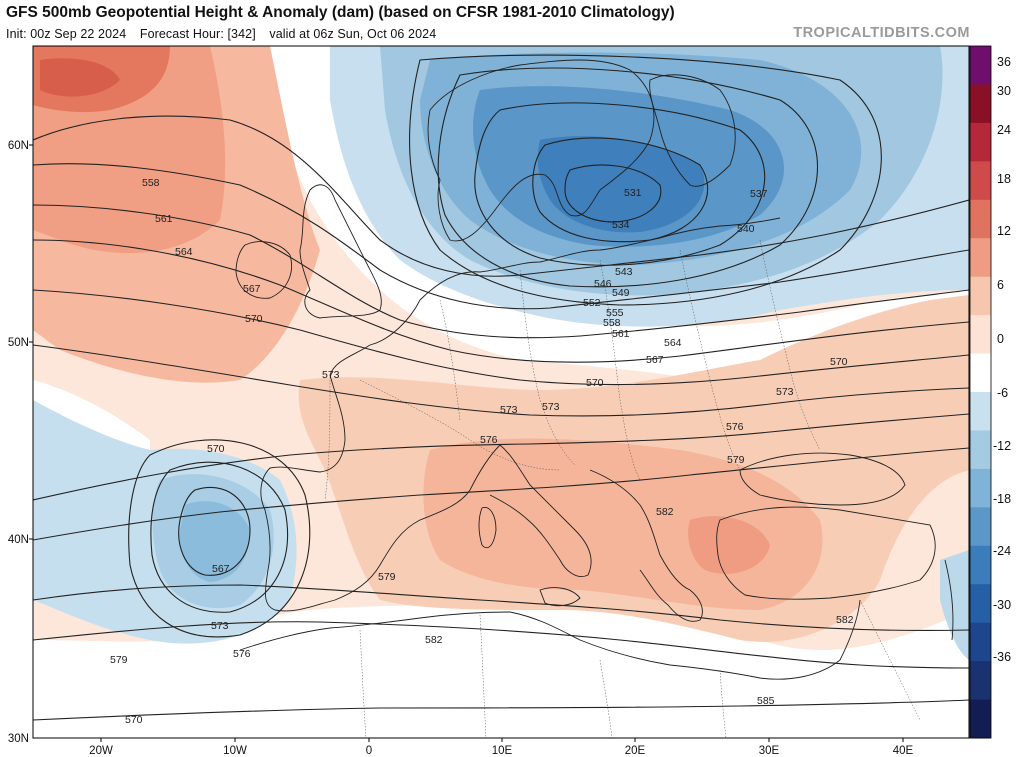 The width and height of the screenshot is (1024, 757). I want to click on forecast-hour: Forecast Hour: [342], so click(197, 34).